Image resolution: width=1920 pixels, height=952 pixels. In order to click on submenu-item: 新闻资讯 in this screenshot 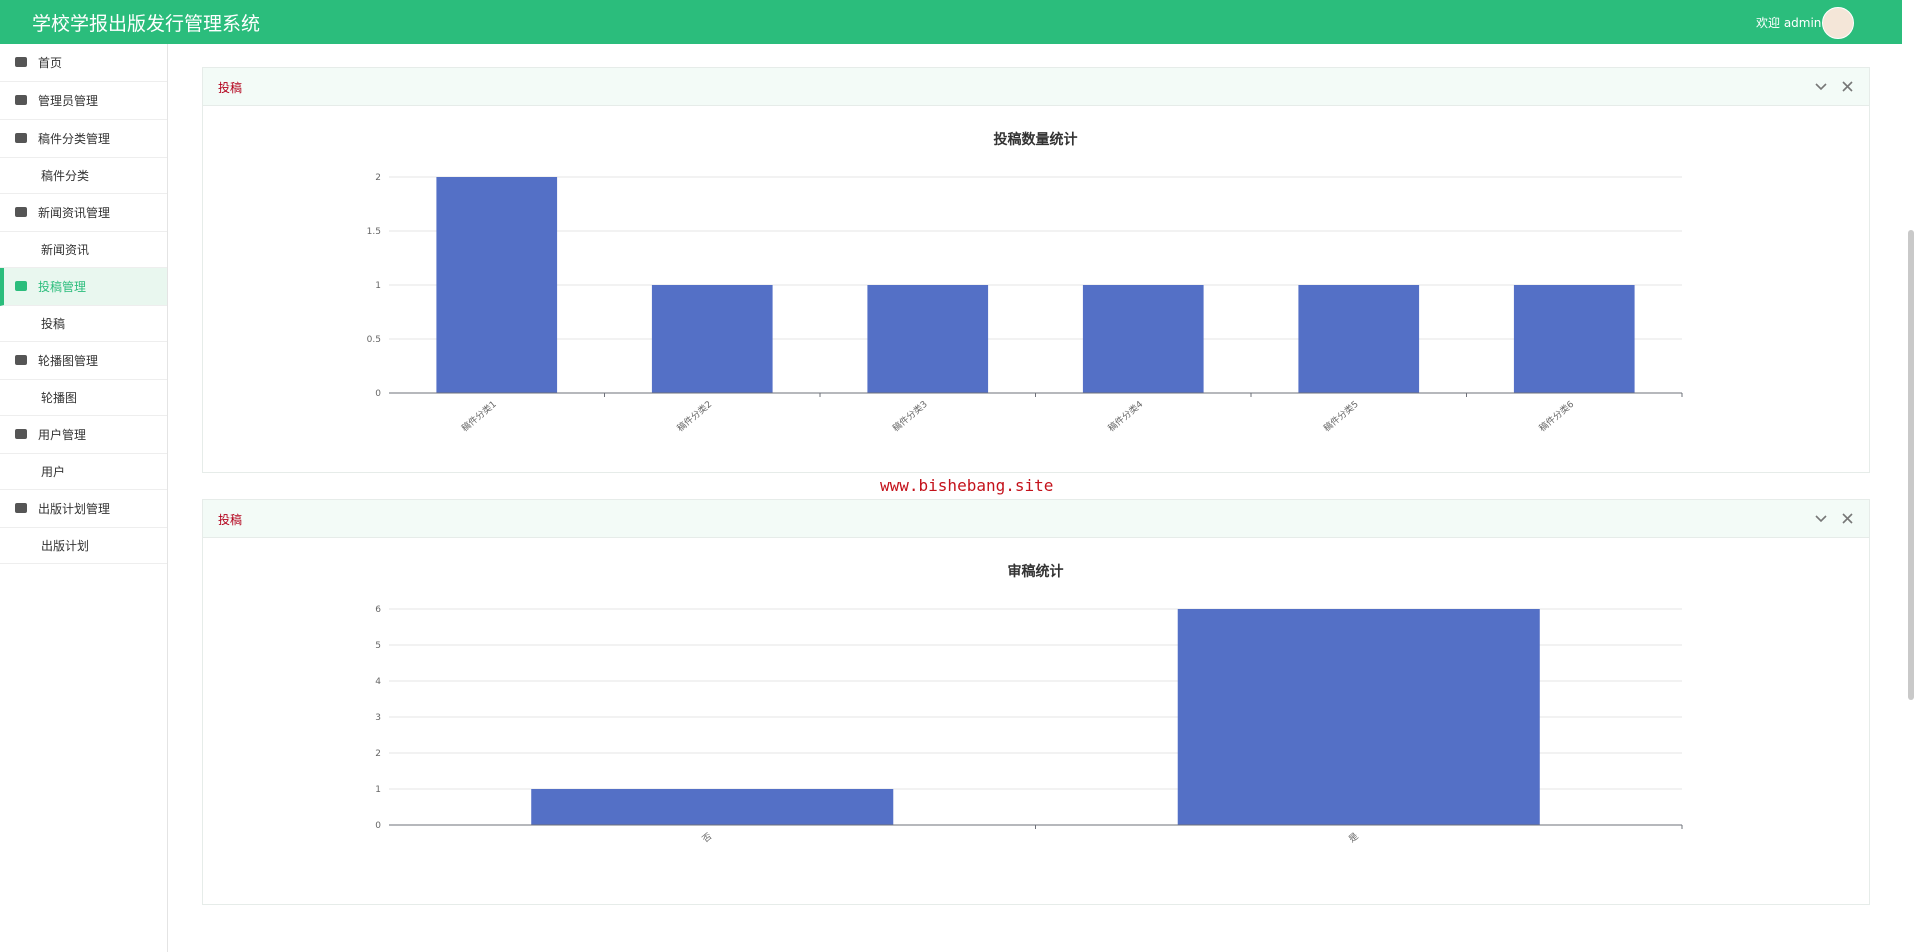, I will do `click(83, 250)`.